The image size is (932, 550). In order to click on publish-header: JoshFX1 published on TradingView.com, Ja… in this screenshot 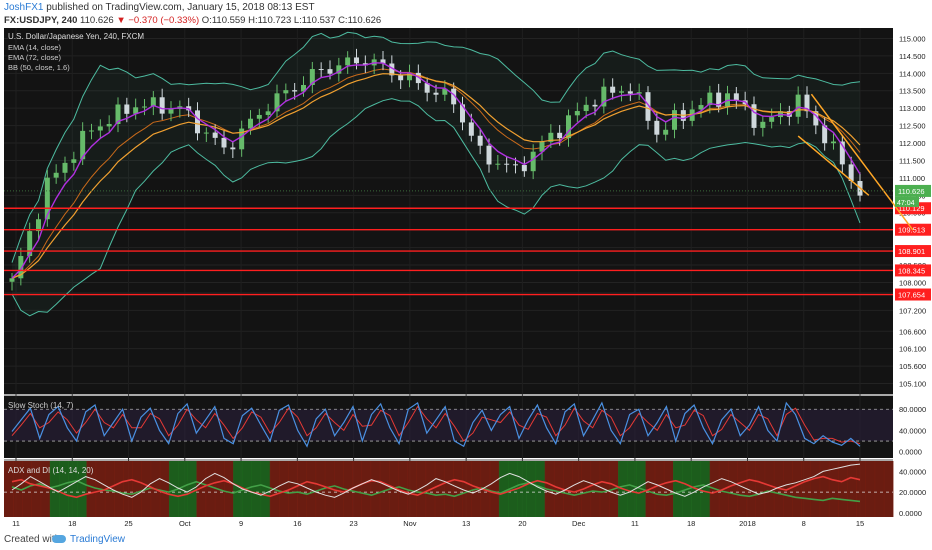, I will do `click(466, 14)`.